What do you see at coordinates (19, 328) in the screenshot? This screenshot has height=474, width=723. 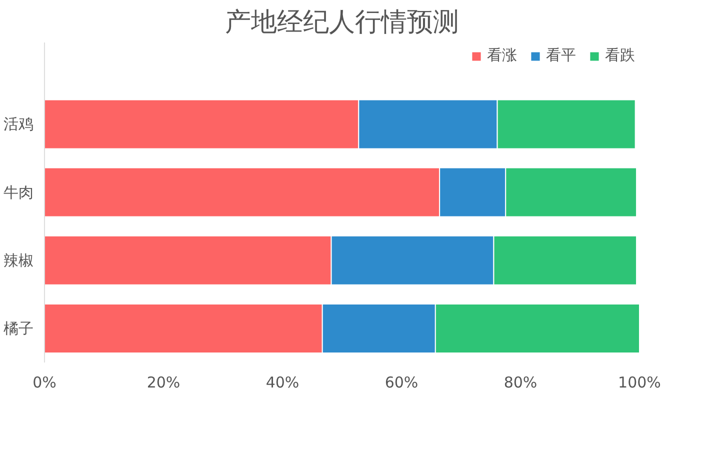 I see `y-tick-label: 橘子` at bounding box center [19, 328].